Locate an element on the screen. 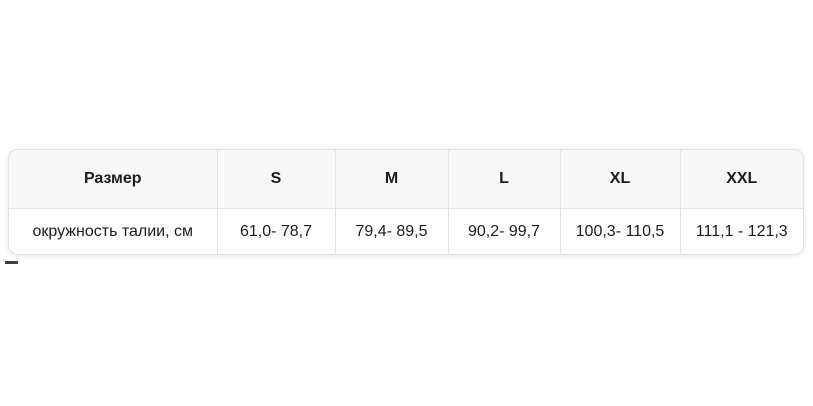 This screenshot has height=406, width=813. clipped-text-fragment is located at coordinates (11, 262).